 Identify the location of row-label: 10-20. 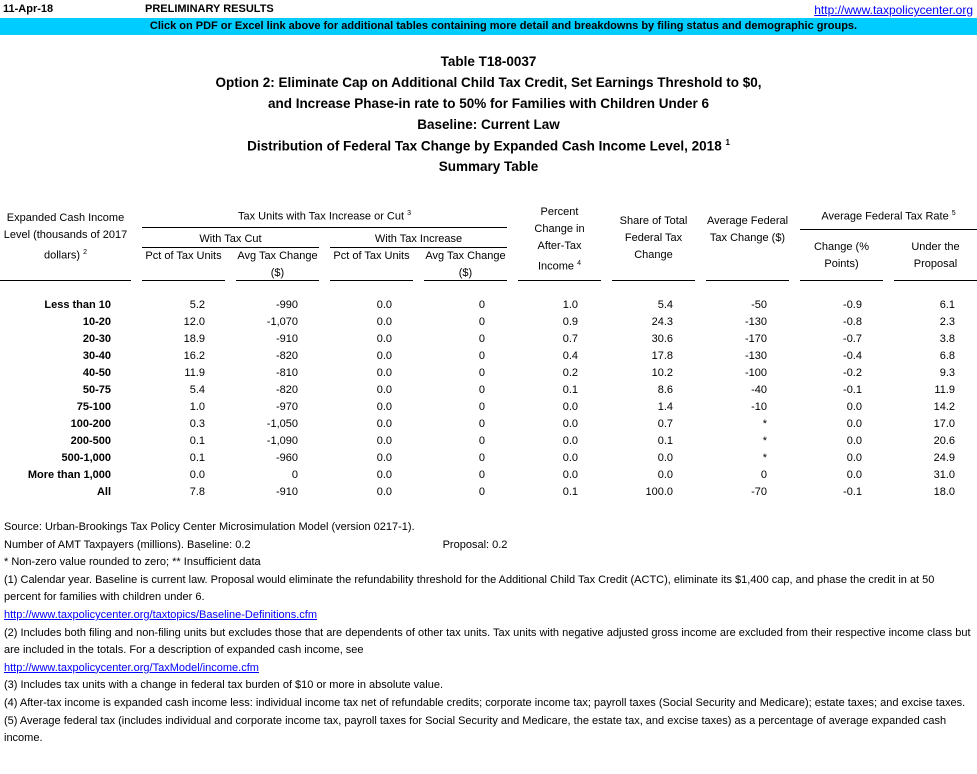
(96, 322).